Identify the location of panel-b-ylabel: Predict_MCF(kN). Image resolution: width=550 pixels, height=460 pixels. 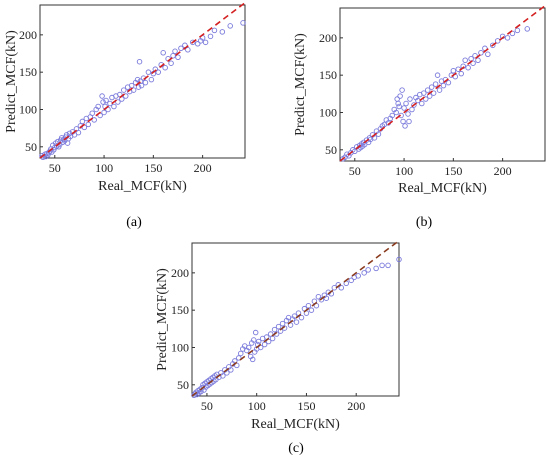
(300, 84).